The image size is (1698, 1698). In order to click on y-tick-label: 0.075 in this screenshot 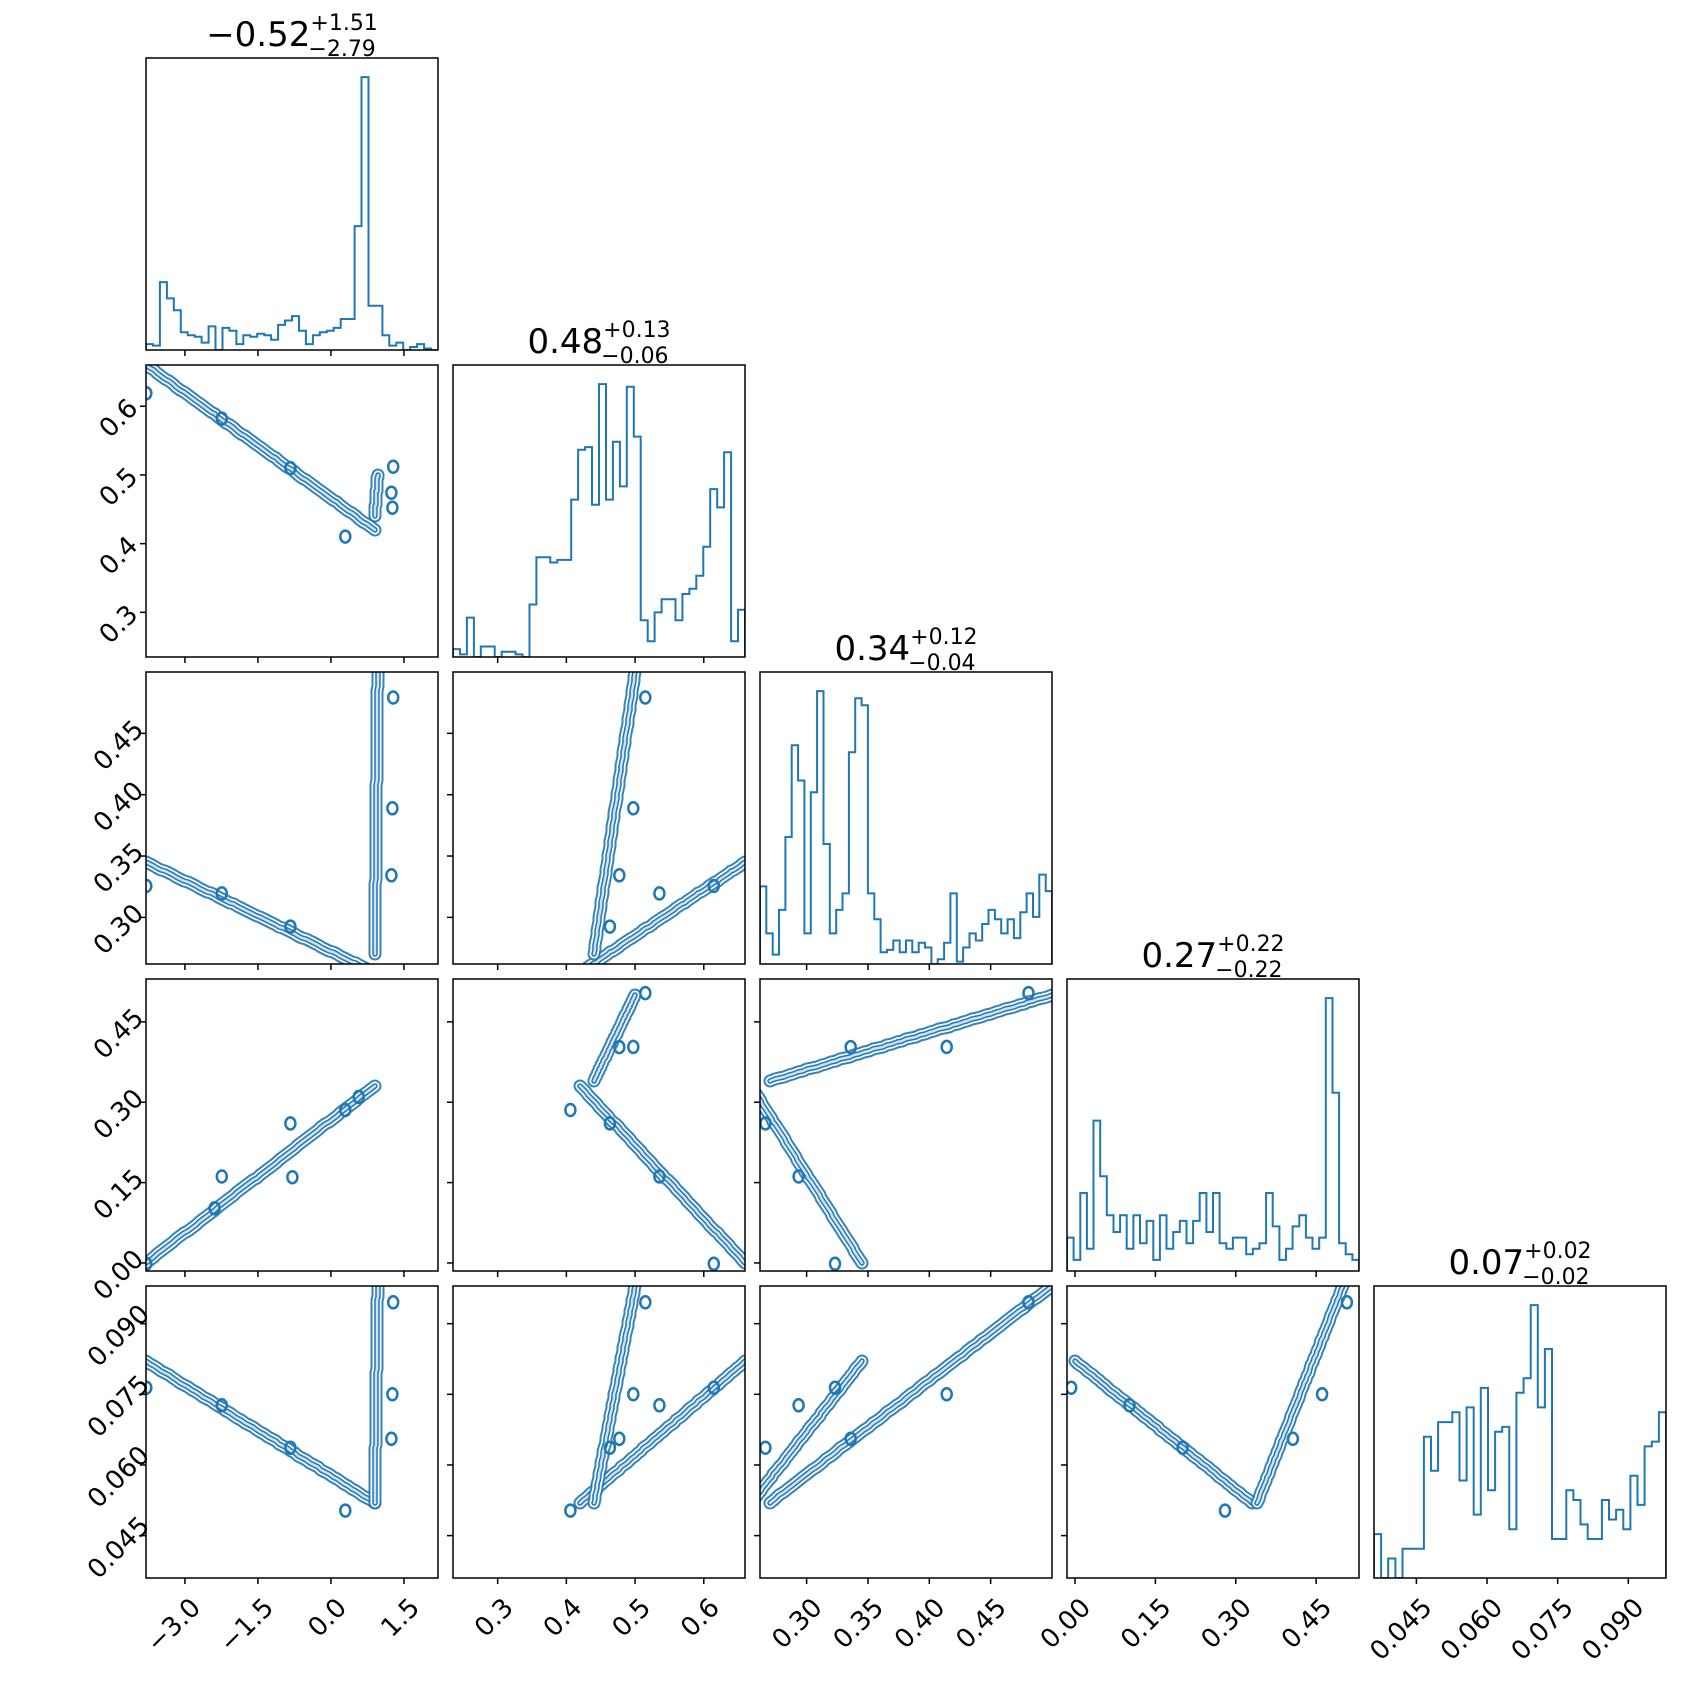, I will do `click(119, 1407)`.